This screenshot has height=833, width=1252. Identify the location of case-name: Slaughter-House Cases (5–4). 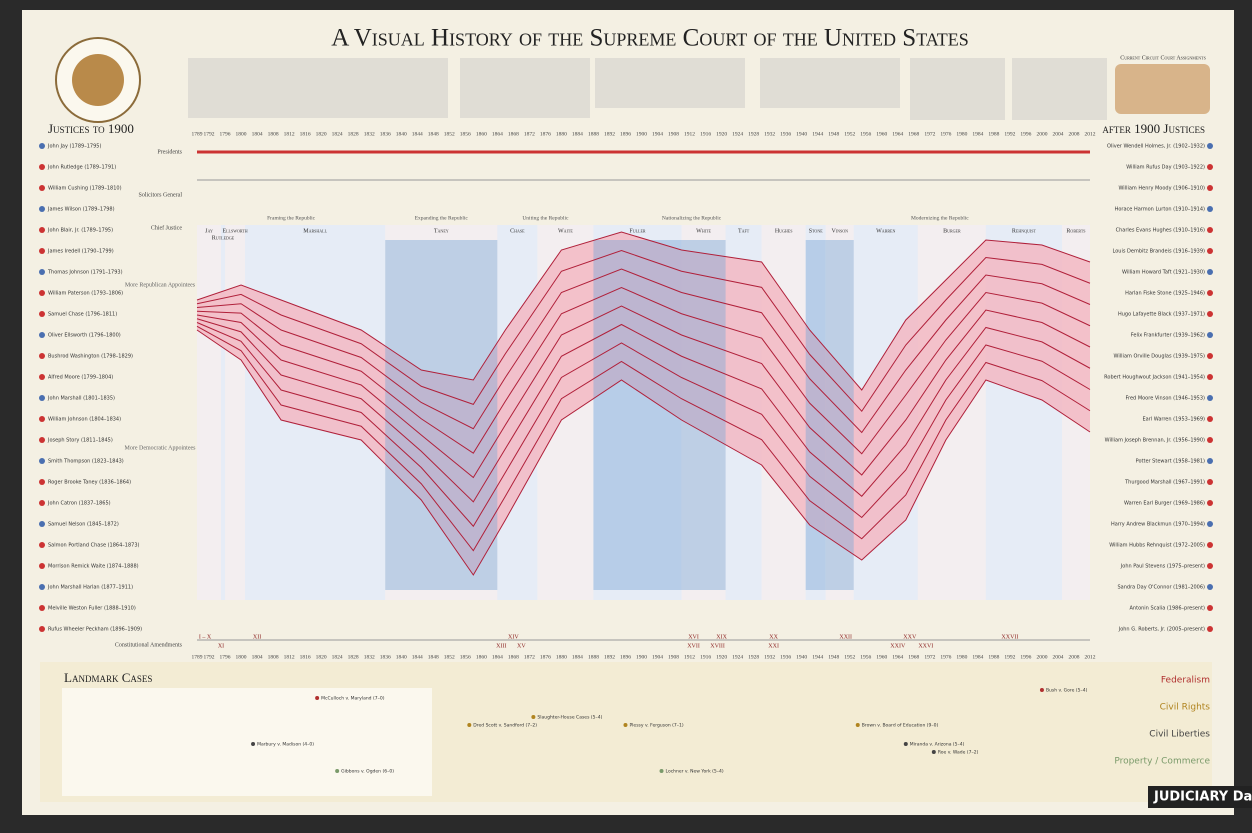
(569, 718).